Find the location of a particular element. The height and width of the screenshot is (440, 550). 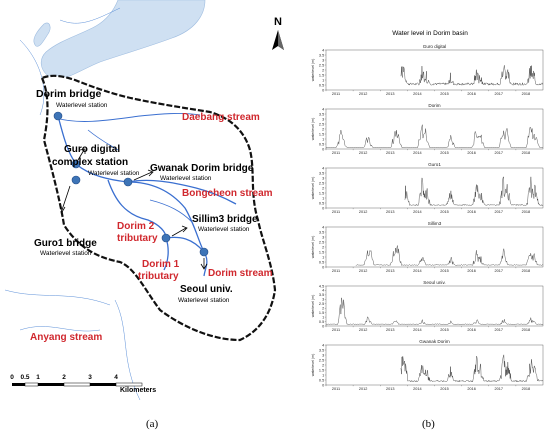

panel-label-a: (a) is located at coordinates (152, 424).